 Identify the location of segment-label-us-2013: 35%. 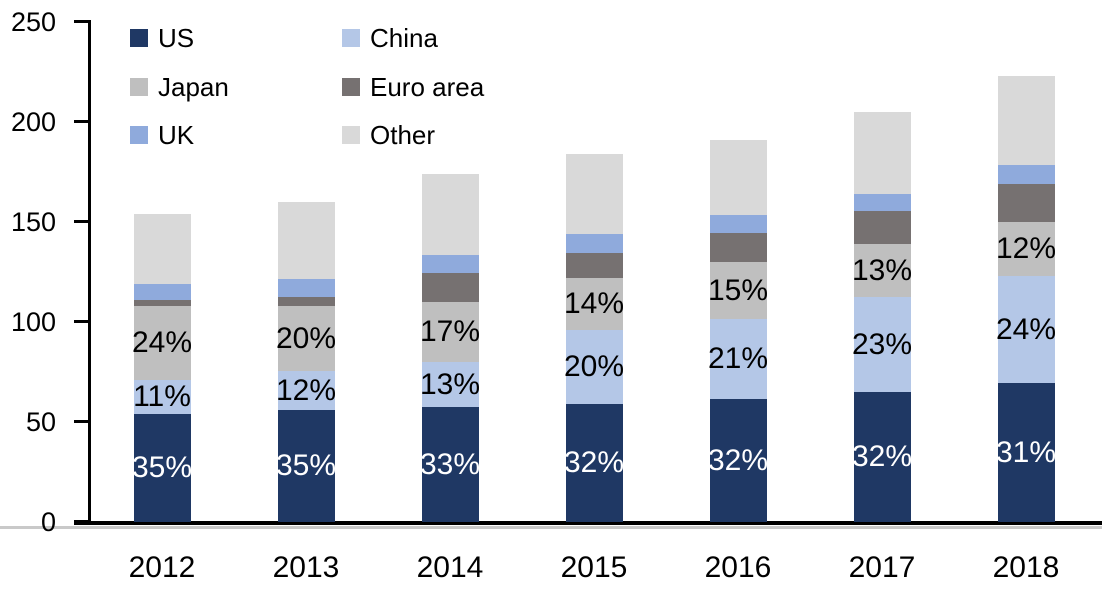
(306, 465).